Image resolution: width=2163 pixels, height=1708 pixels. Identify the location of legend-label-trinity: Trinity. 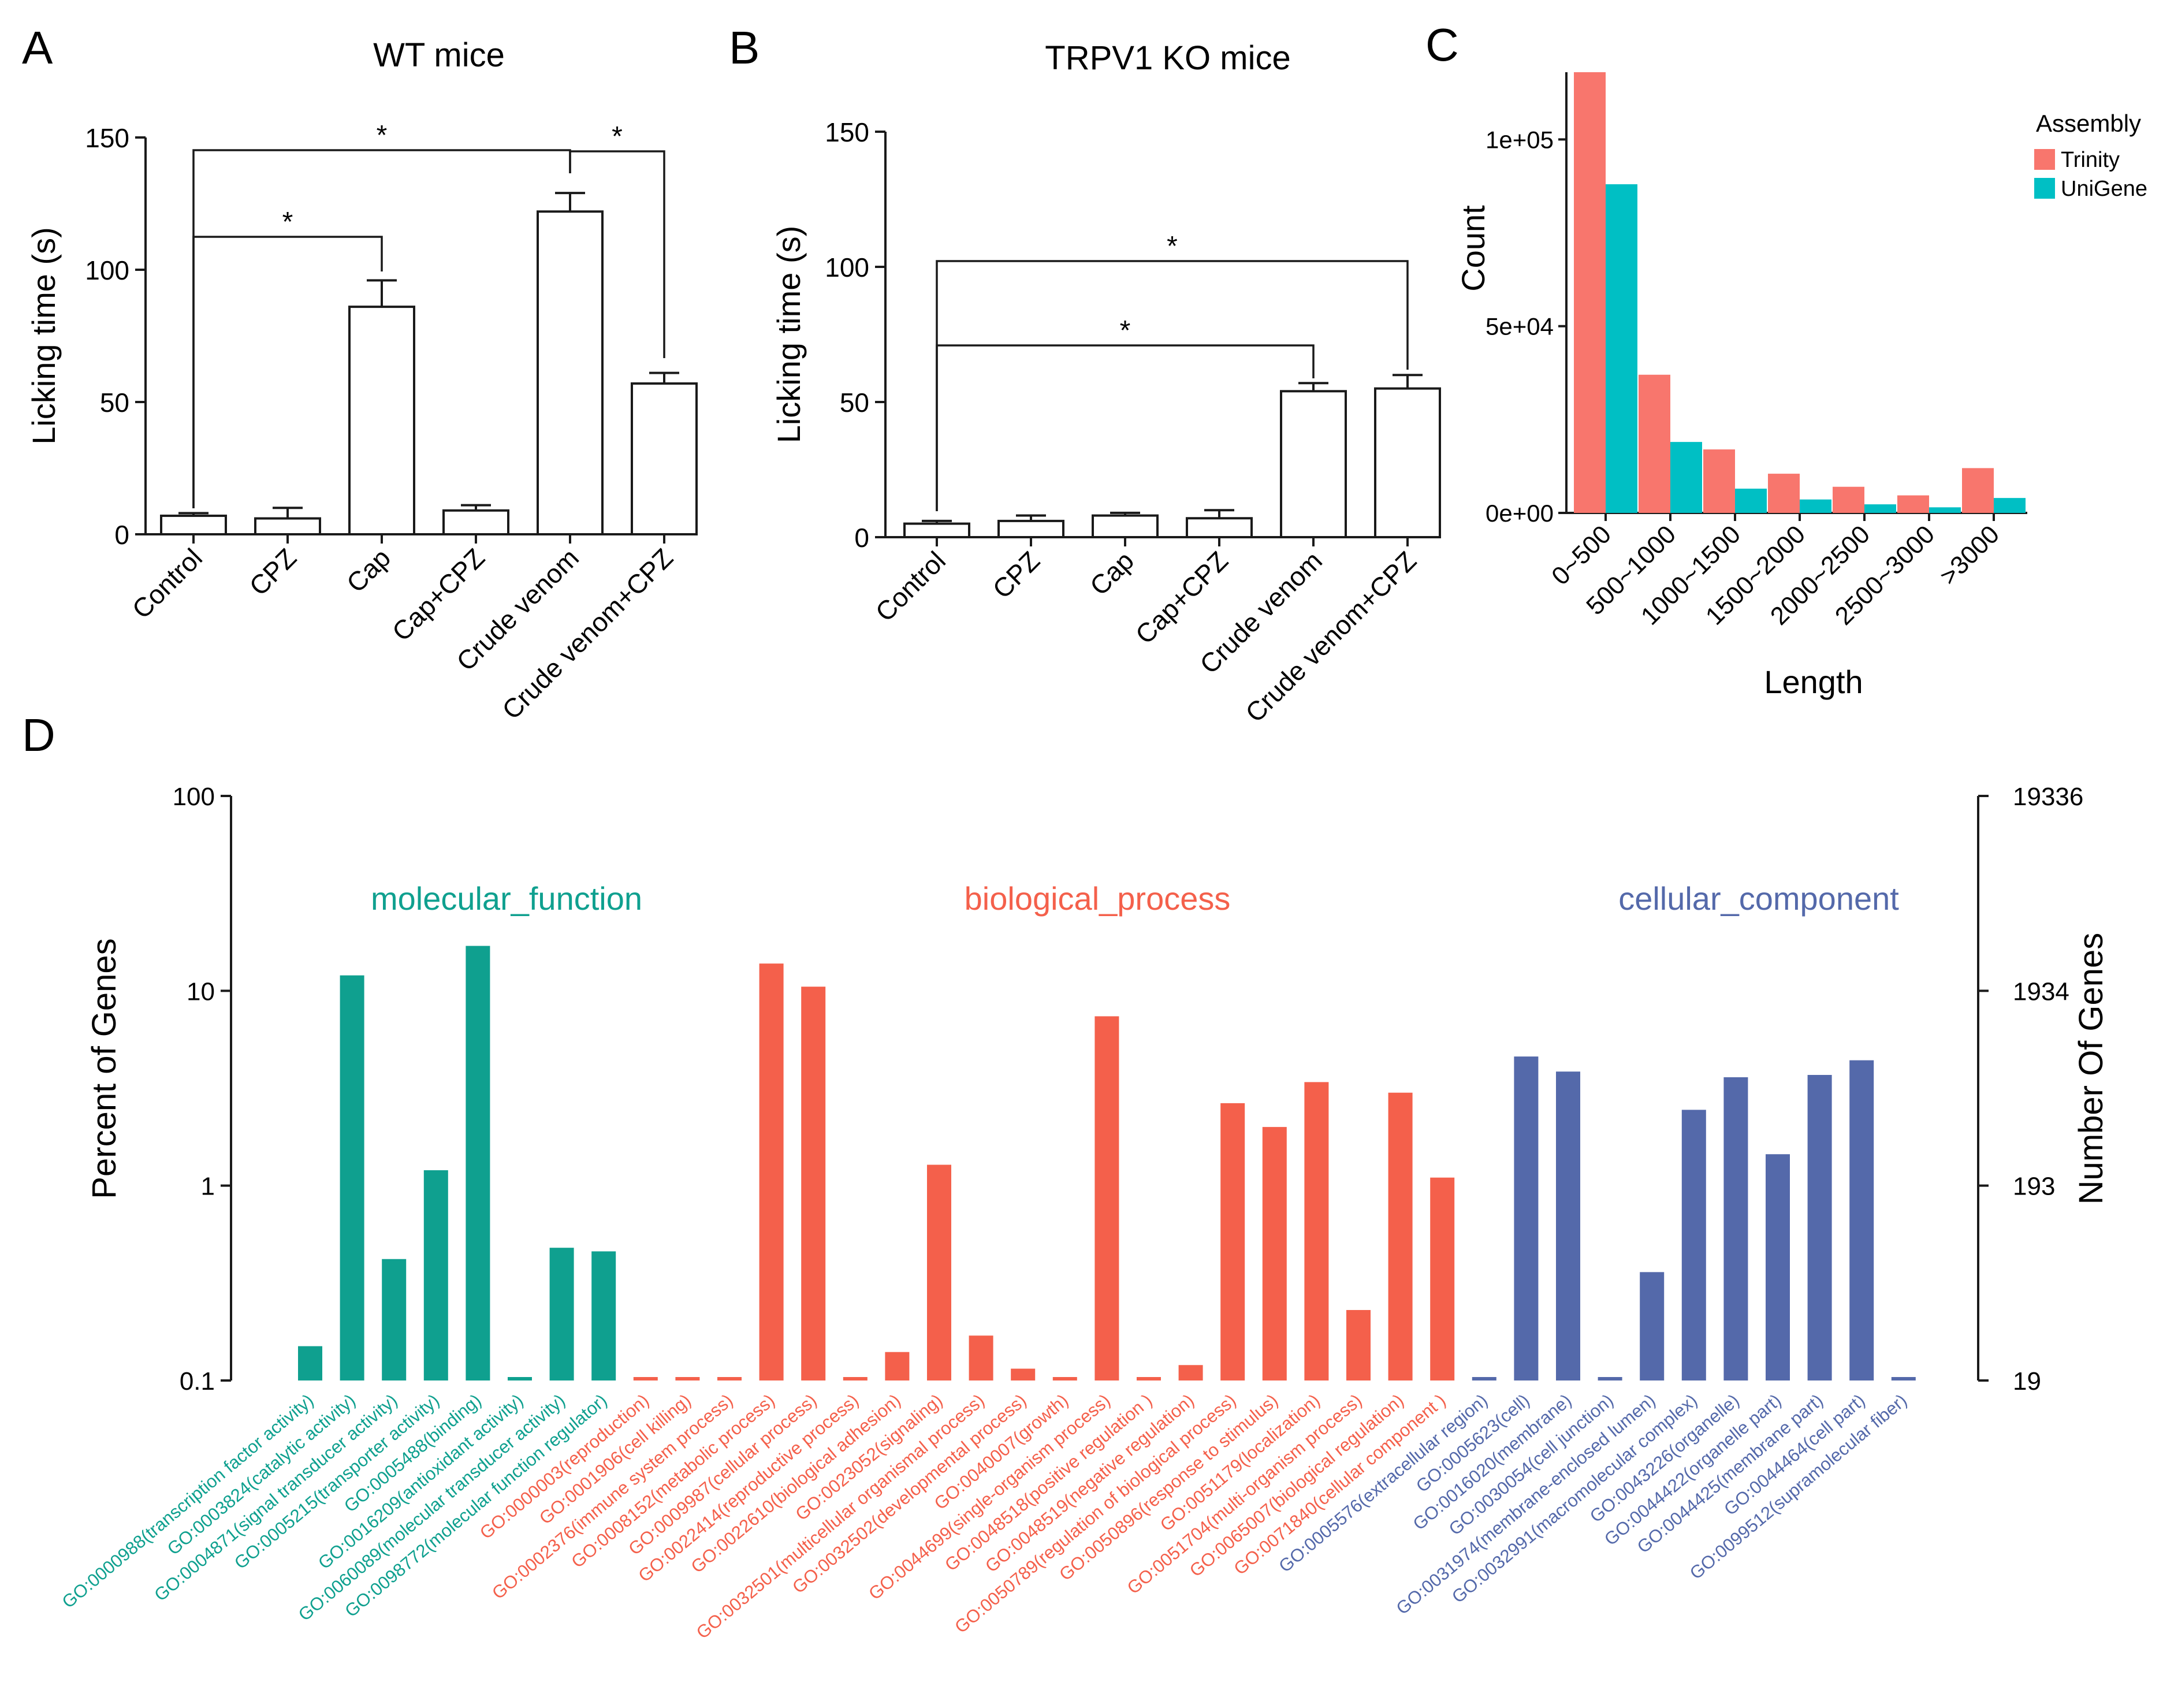
(2090, 160).